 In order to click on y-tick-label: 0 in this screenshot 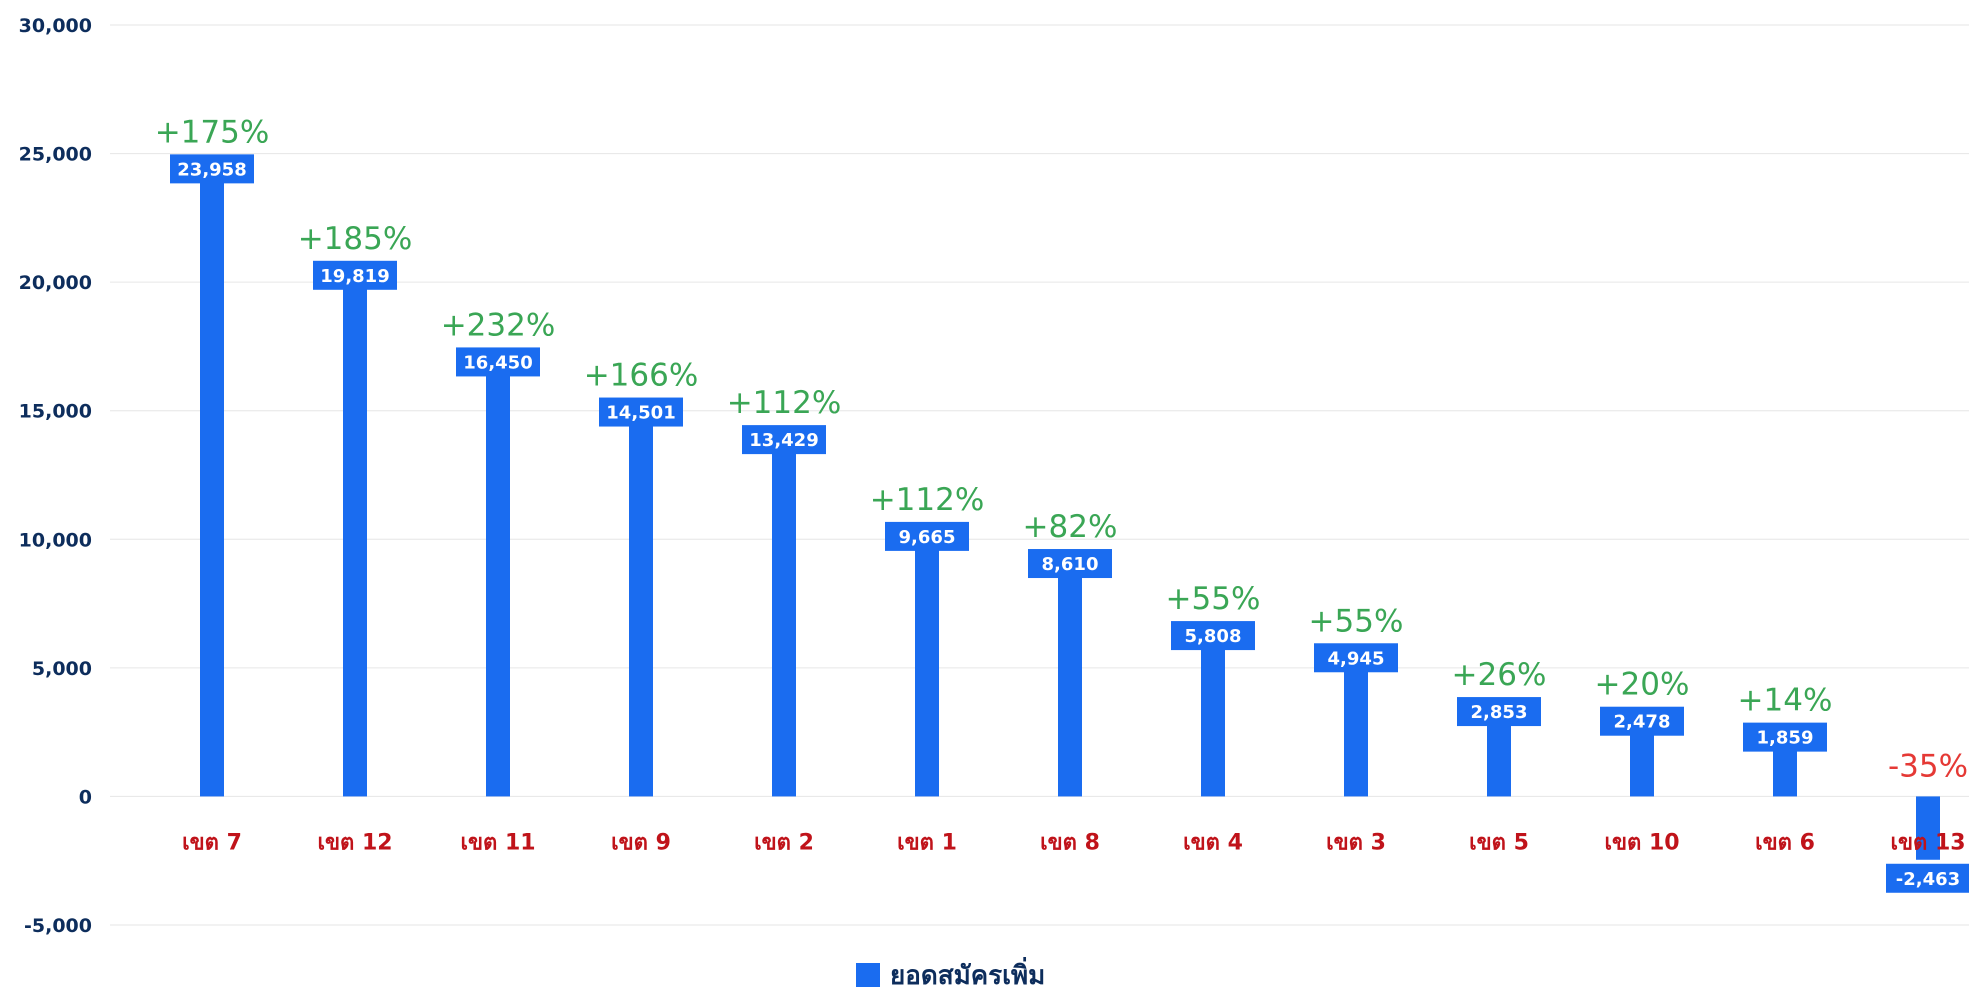, I will do `click(85, 797)`.